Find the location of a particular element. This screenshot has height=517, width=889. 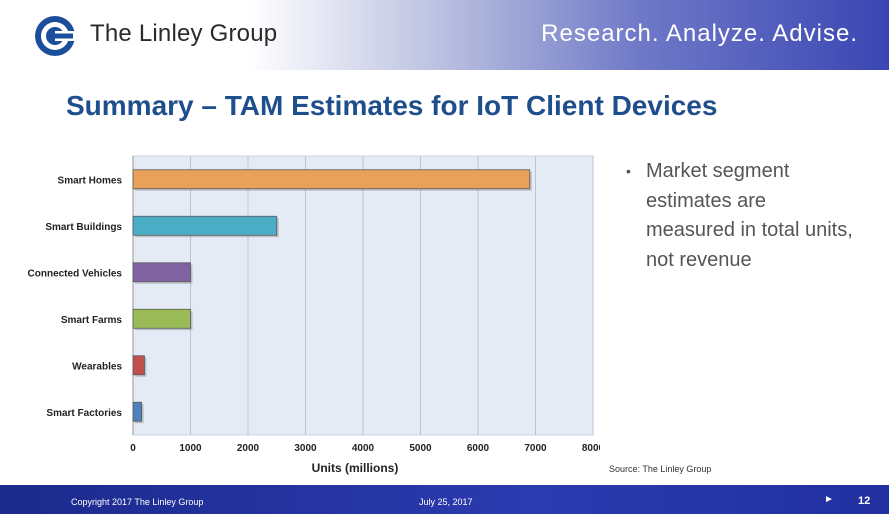

x-tick-label: 2000 is located at coordinates (248, 448).